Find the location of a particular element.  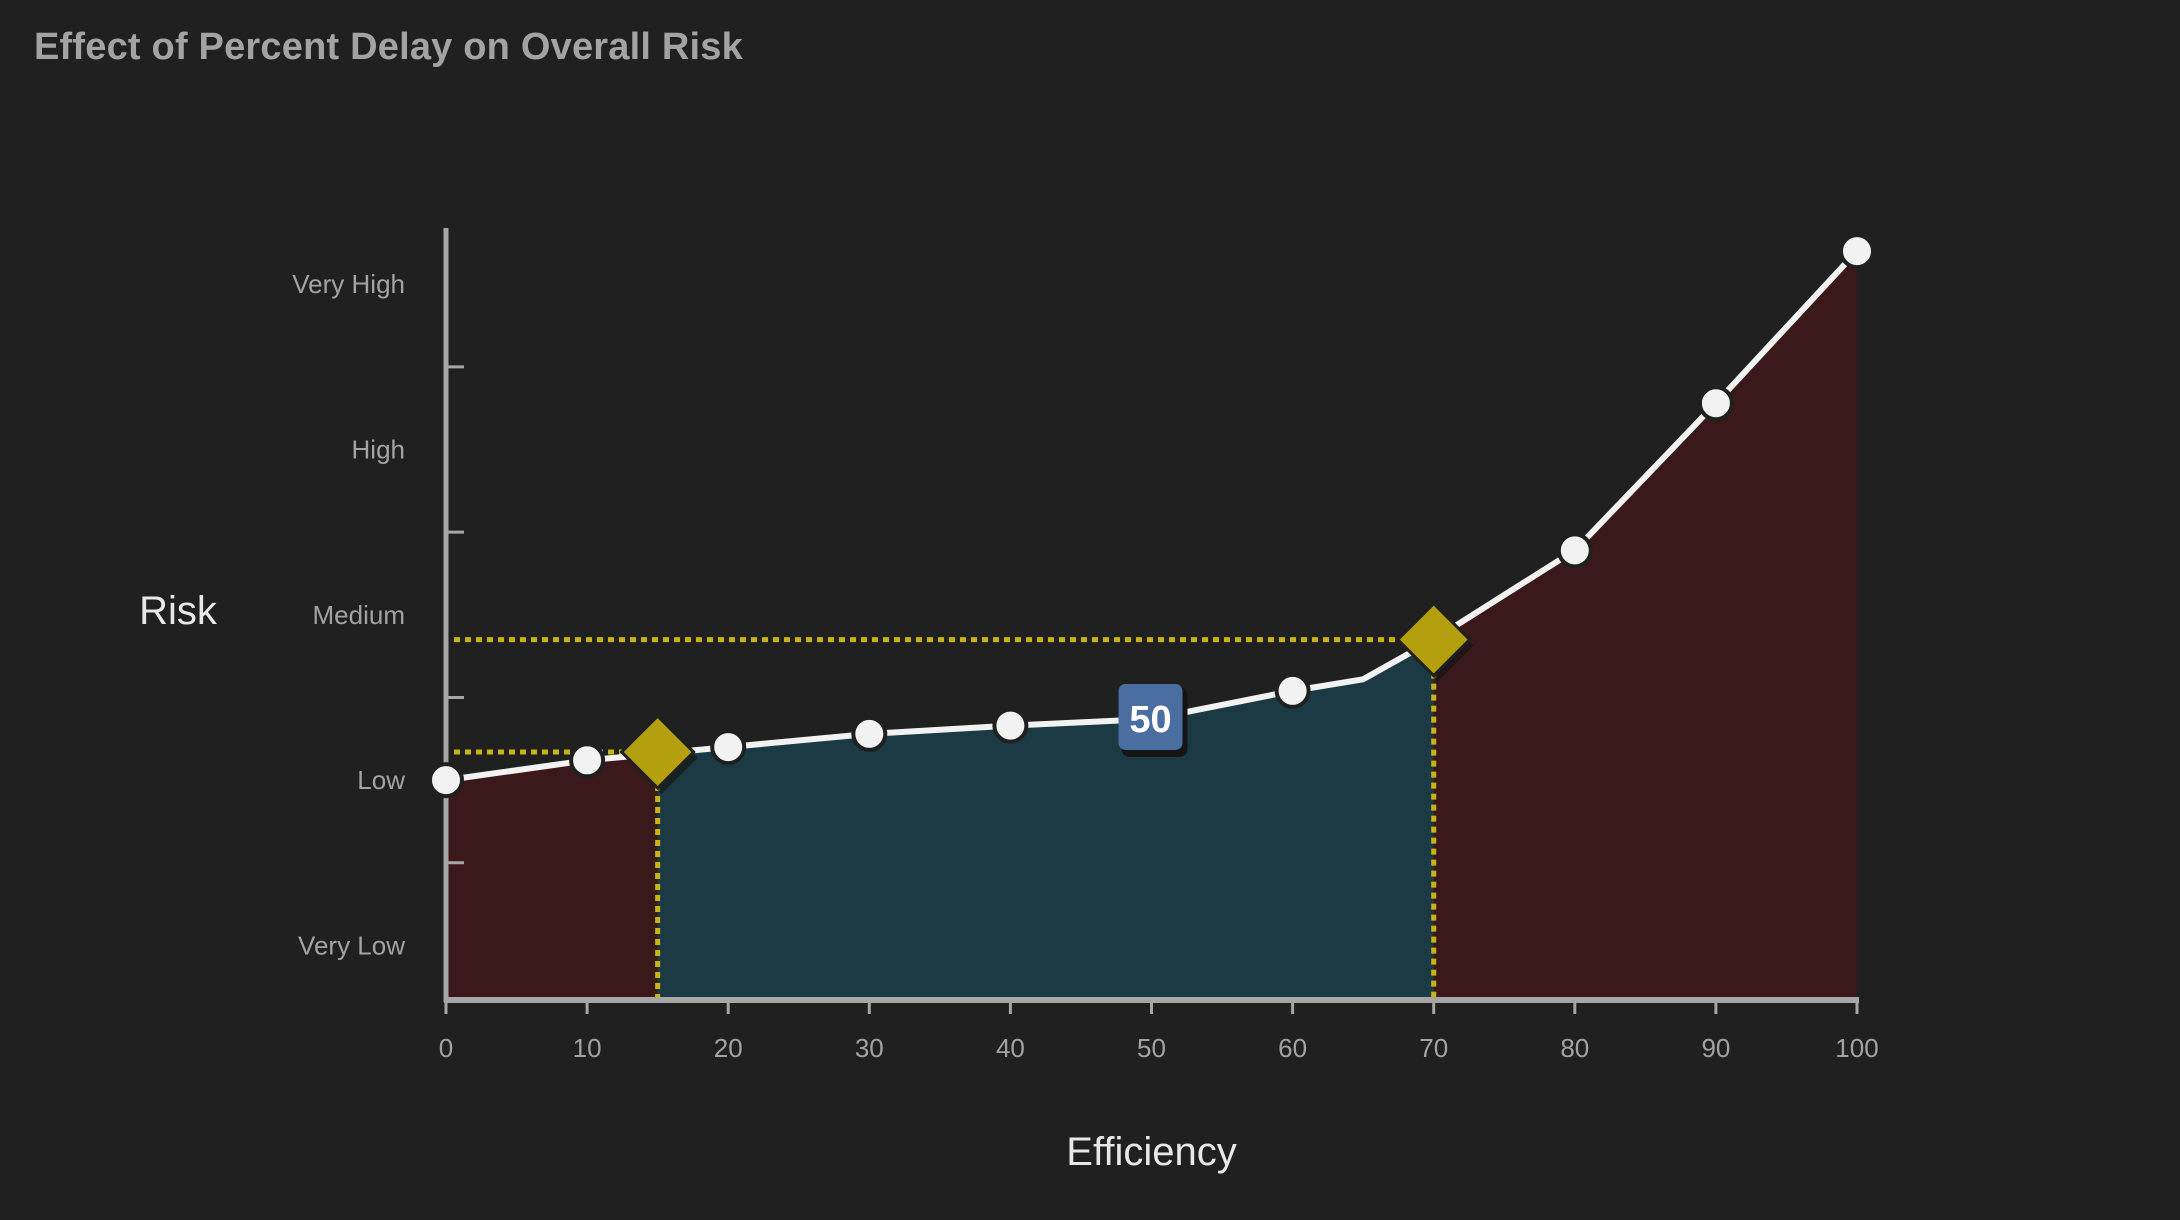

x-tick-label-0: 0 is located at coordinates (446, 1048).